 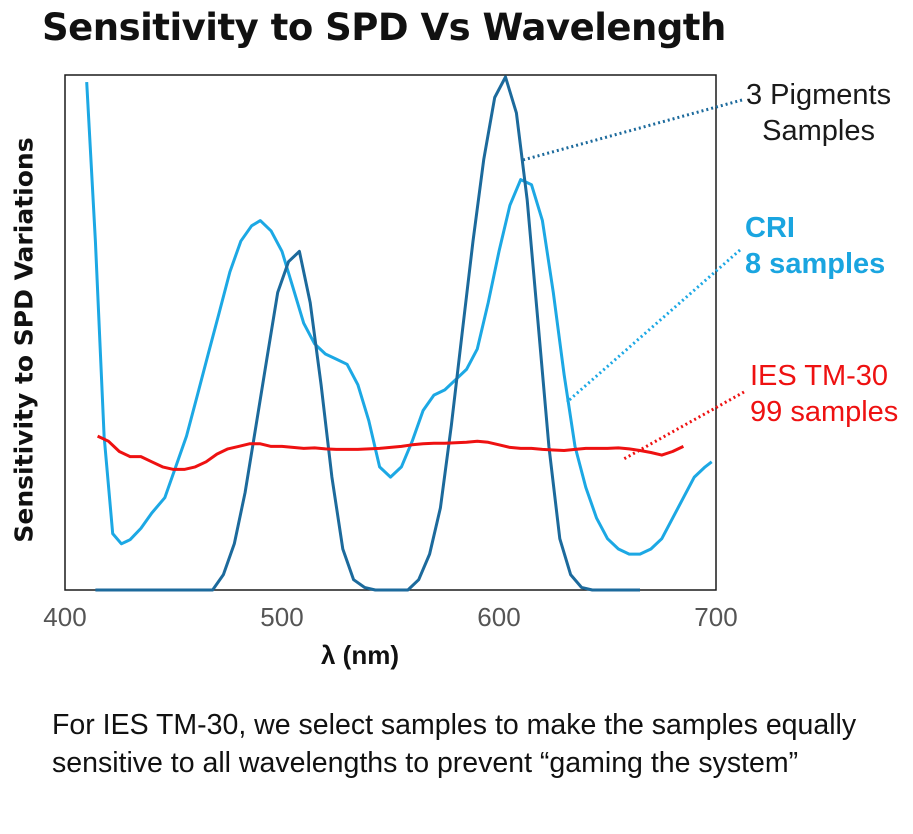 What do you see at coordinates (824, 412) in the screenshot?
I see `legend-label-line: 99 samples` at bounding box center [824, 412].